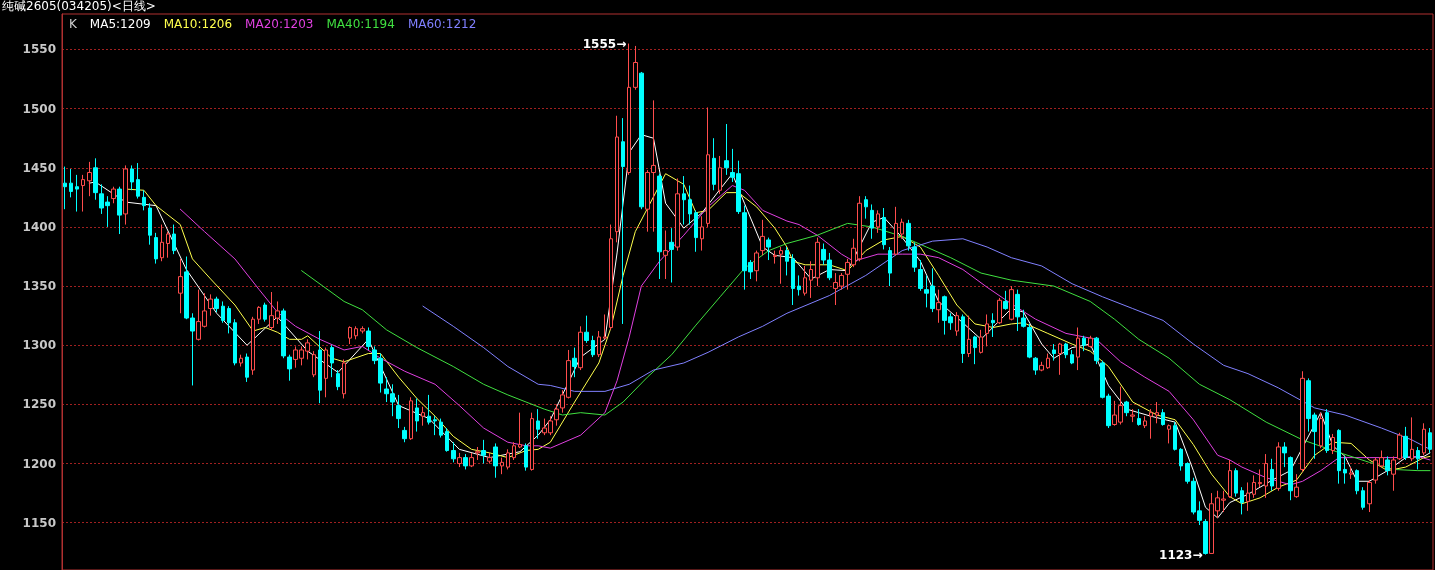 Image resolution: width=1435 pixels, height=570 pixels. I want to click on y-tick-label: 1350, so click(39, 286).